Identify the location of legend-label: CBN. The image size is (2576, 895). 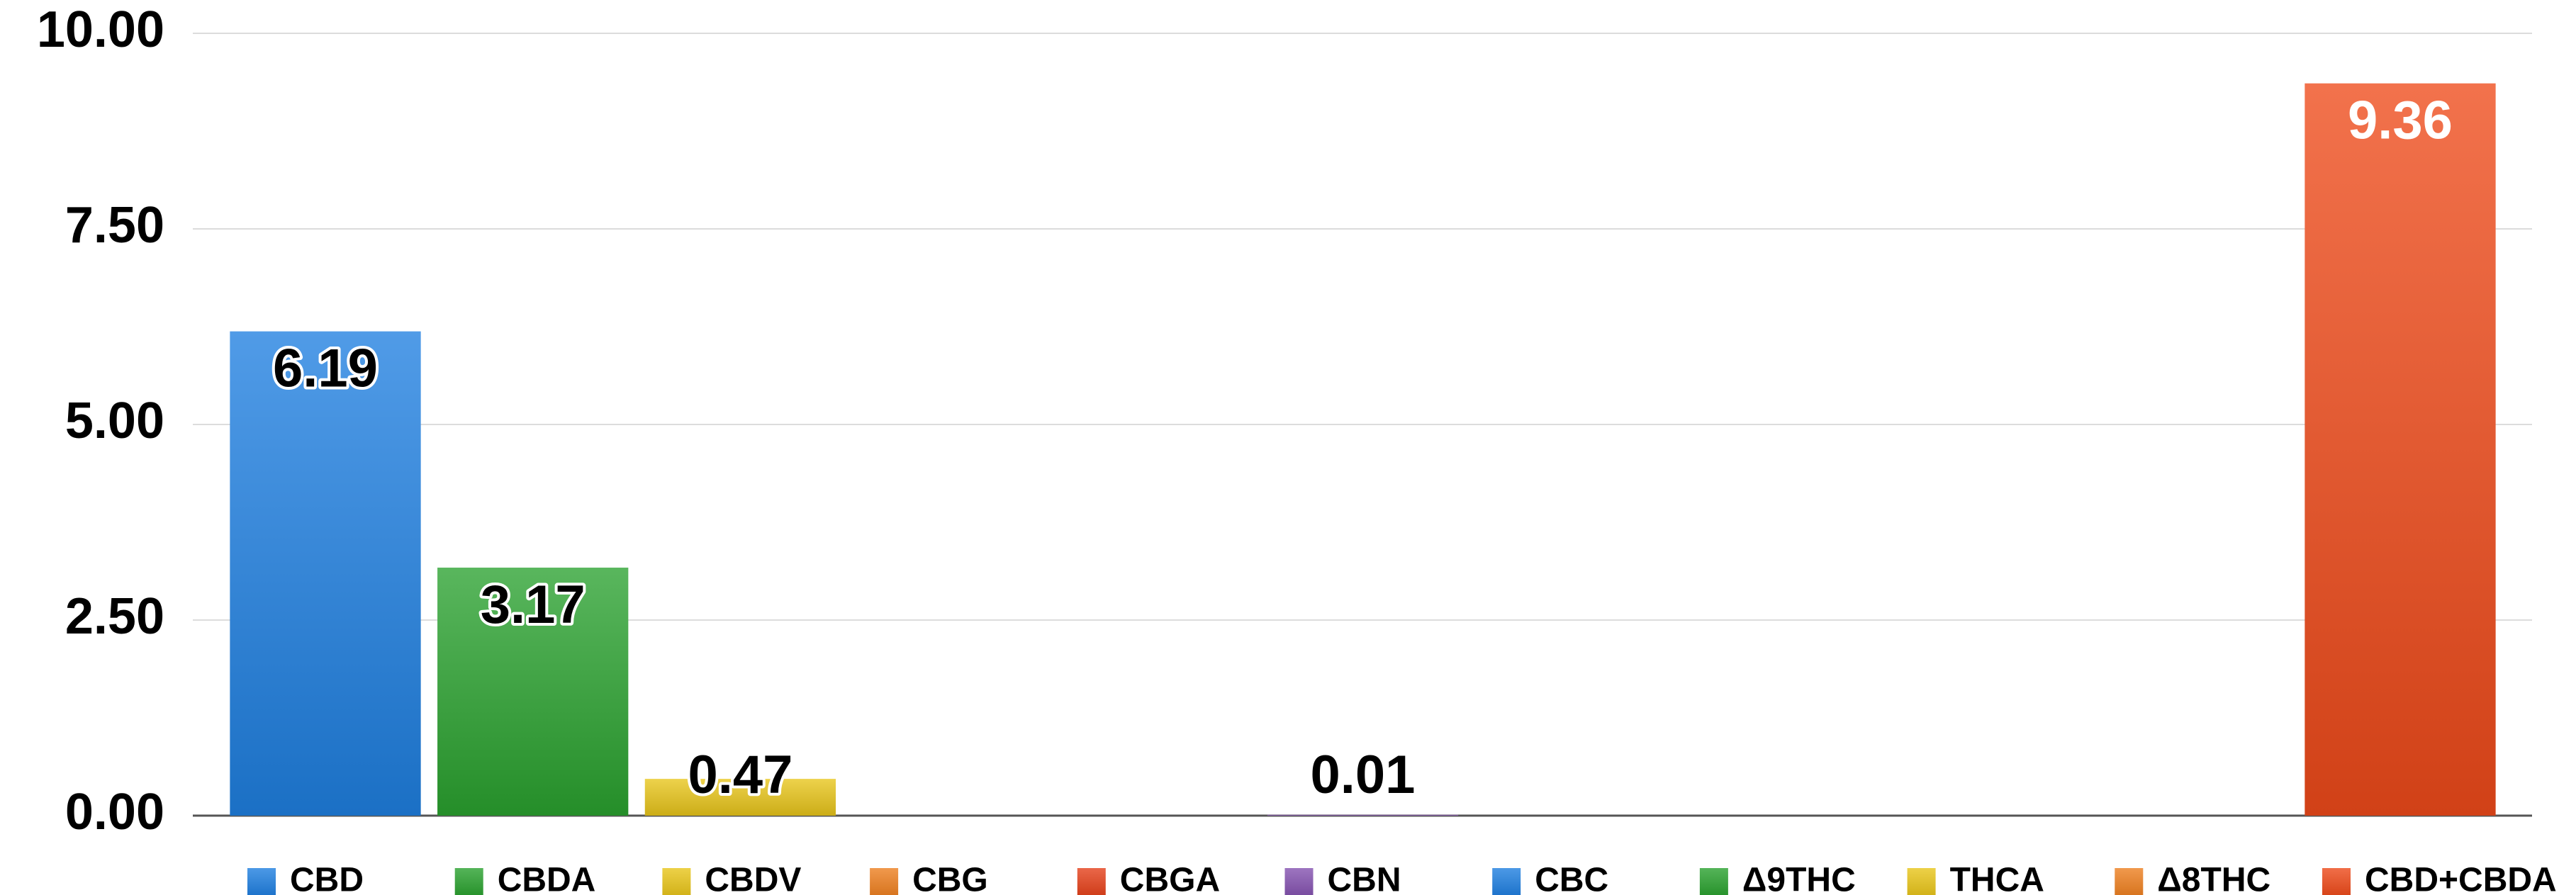
(1364, 878).